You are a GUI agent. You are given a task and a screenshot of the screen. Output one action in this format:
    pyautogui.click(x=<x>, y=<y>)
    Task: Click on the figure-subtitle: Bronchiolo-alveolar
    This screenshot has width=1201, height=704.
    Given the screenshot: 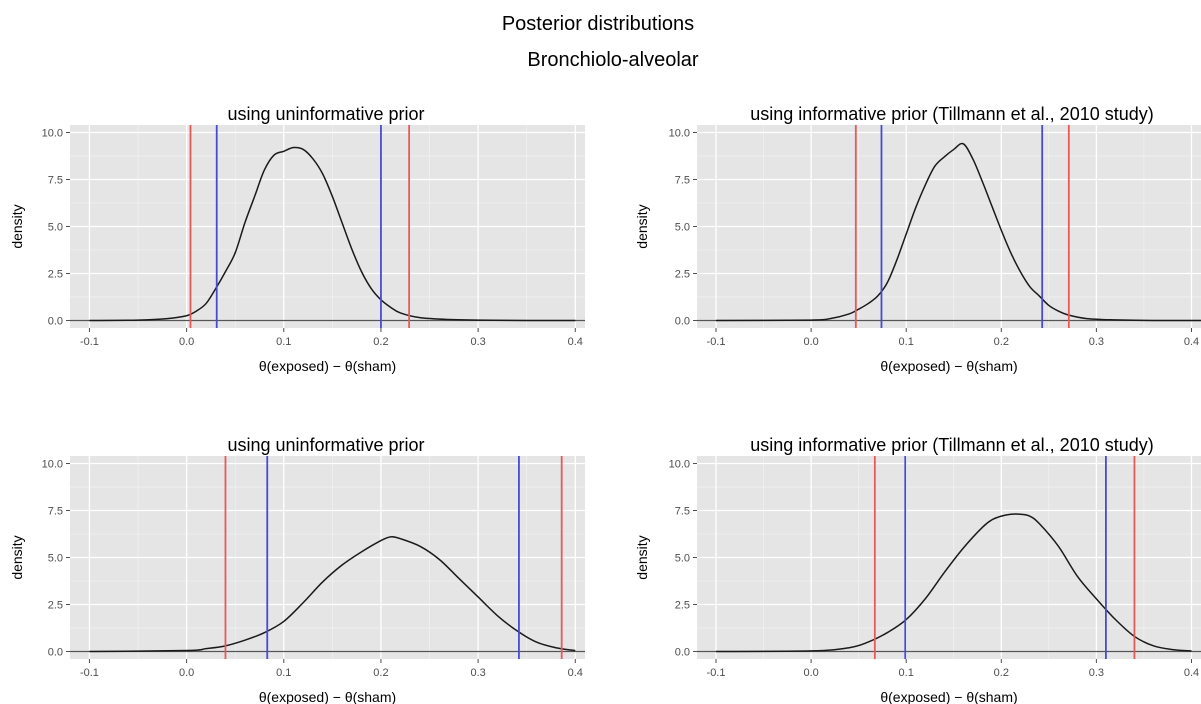 What is the action you would take?
    pyautogui.click(x=613, y=60)
    